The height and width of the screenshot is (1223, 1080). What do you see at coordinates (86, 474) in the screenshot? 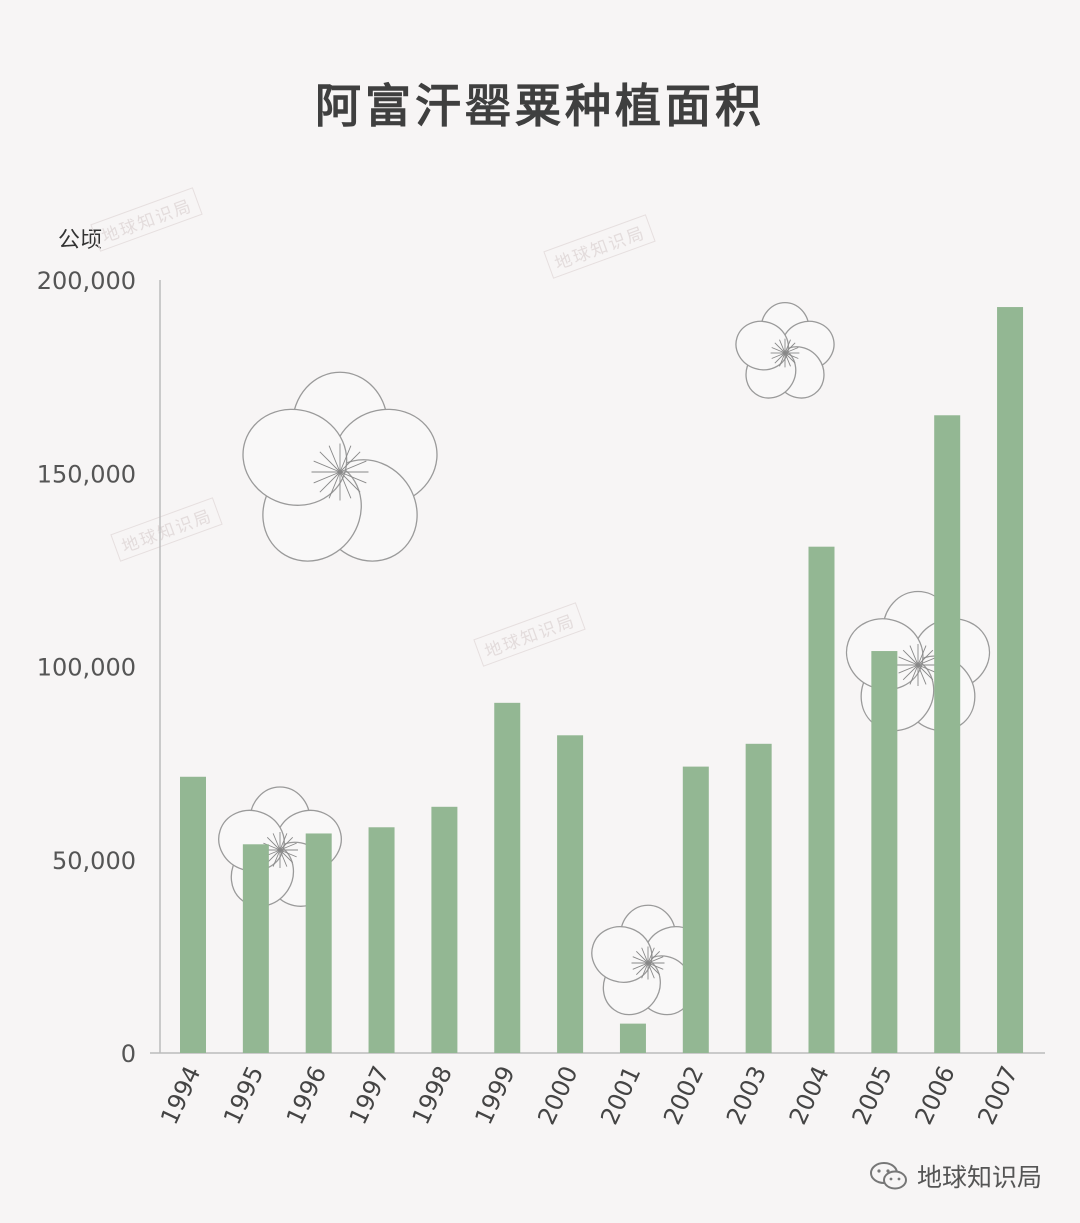
I see `y-tick-label: 150,000` at bounding box center [86, 474].